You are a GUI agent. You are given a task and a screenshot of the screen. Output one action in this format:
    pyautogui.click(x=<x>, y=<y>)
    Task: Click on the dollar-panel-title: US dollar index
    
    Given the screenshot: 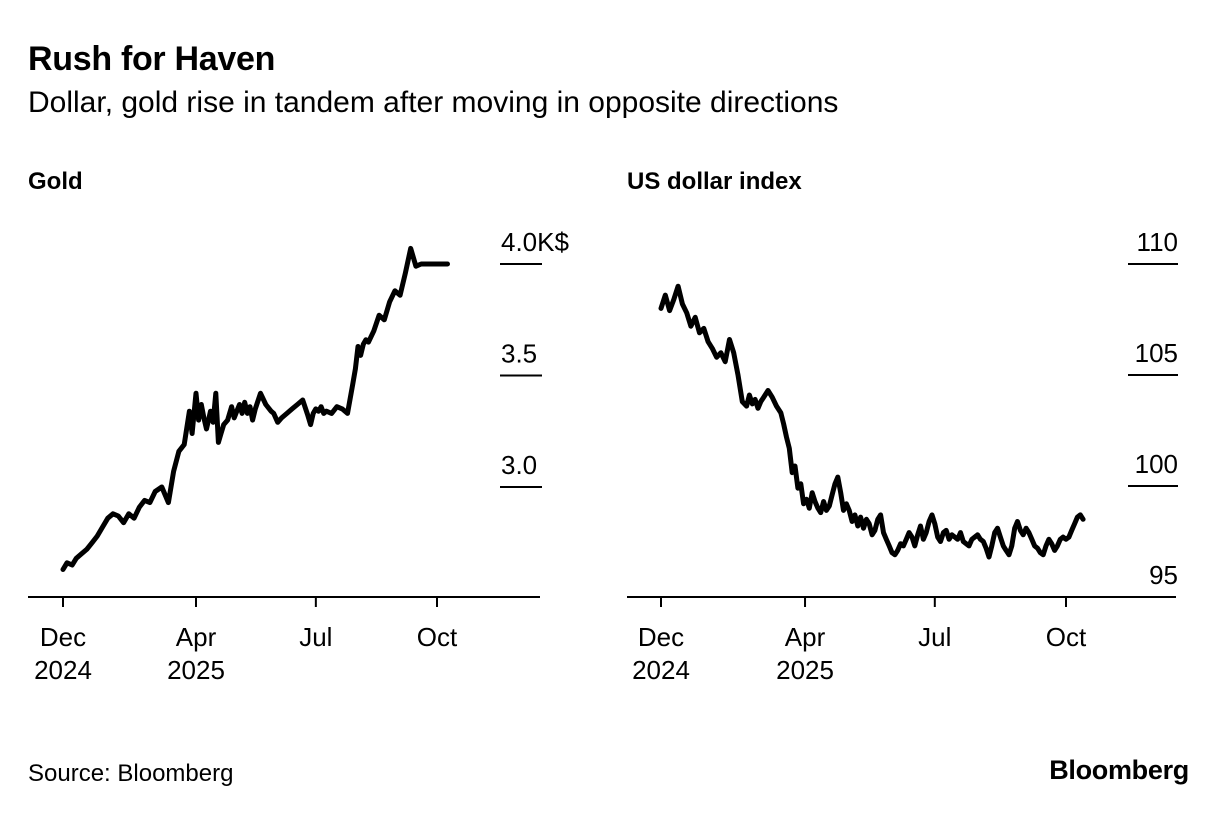 What is the action you would take?
    pyautogui.click(x=714, y=181)
    